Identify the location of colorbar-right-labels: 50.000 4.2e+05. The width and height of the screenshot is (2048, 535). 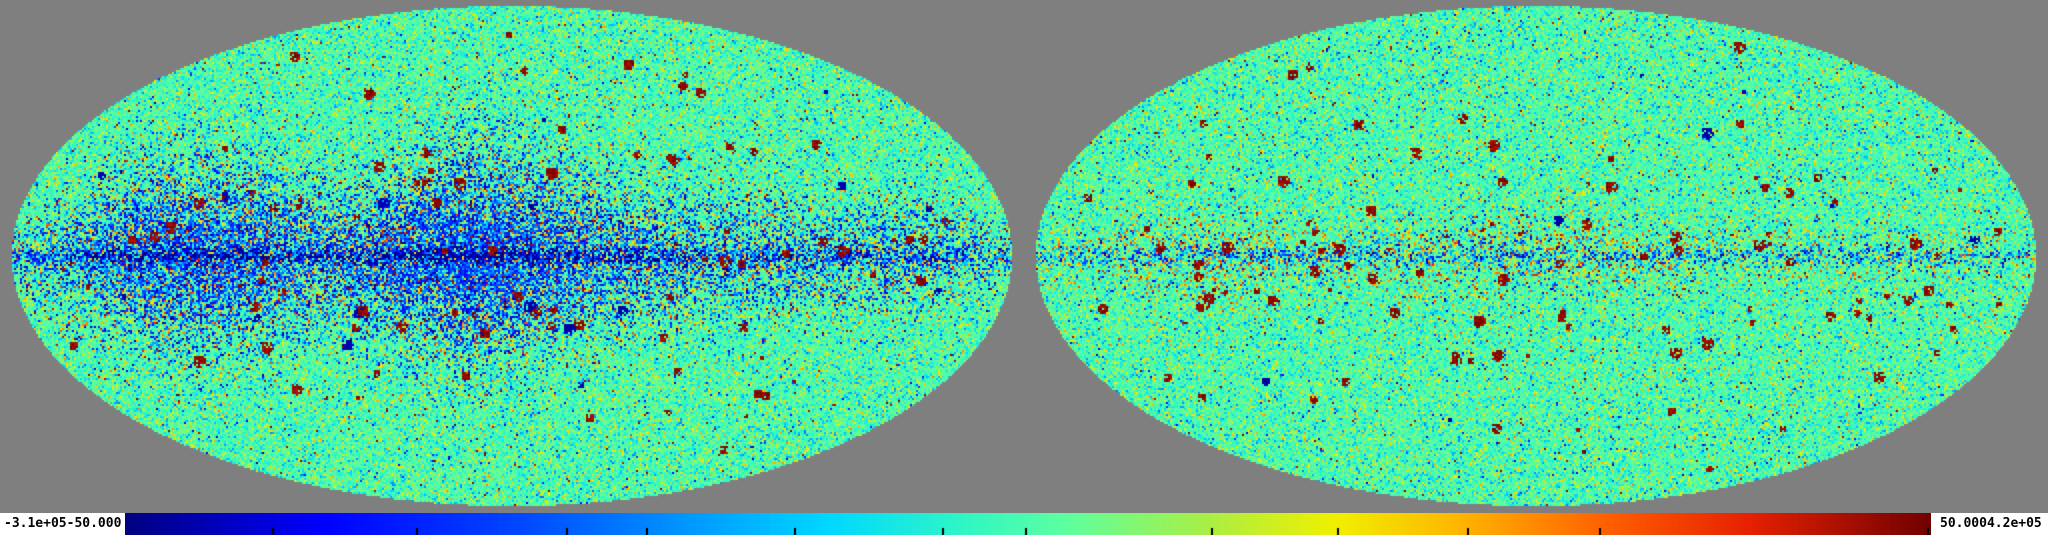
(1989, 524).